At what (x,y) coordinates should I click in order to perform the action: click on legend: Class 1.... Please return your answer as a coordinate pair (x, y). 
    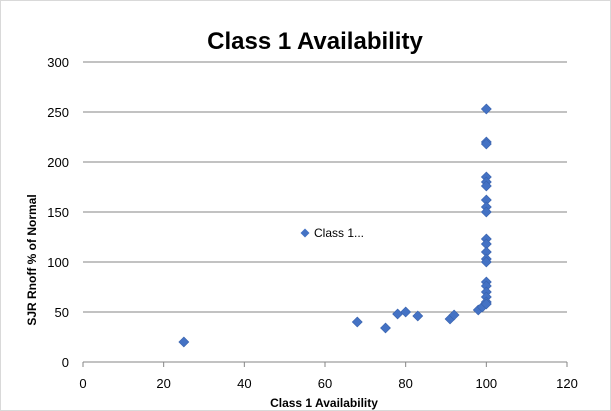
    Looking at the image, I should click on (332, 233).